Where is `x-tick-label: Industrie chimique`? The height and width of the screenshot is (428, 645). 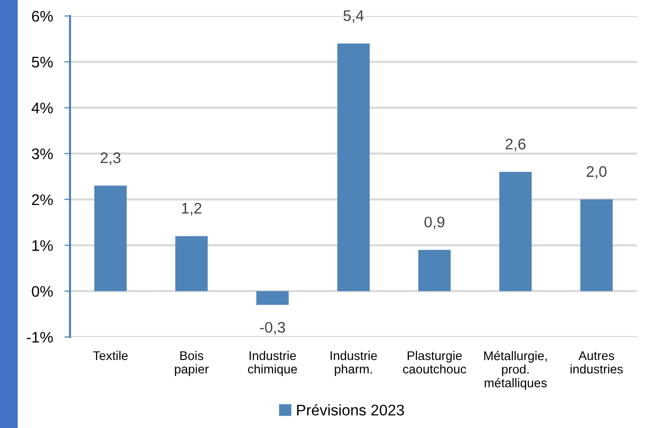
x-tick-label: Industrie chimique is located at coordinates (272, 363).